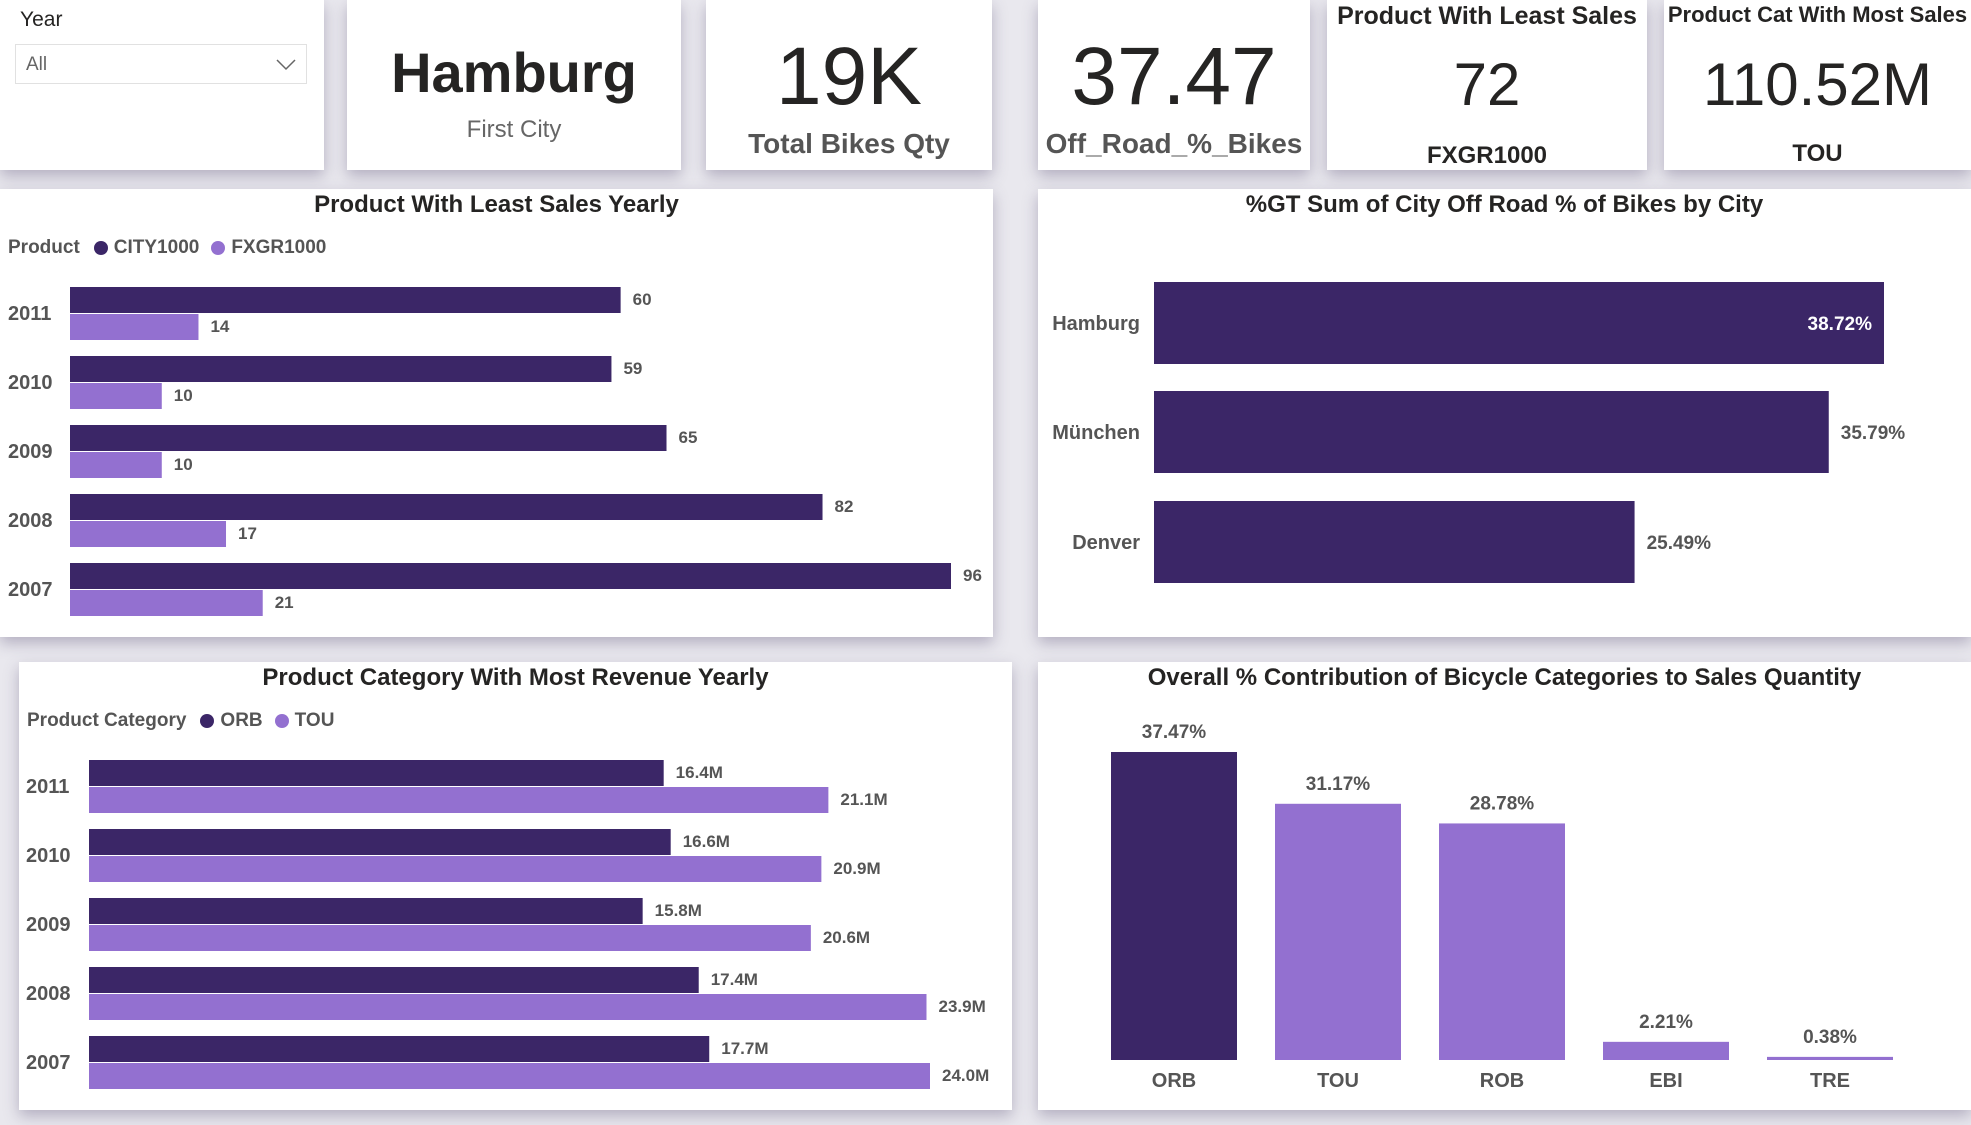 This screenshot has height=1125, width=1971. What do you see at coordinates (1487, 16) in the screenshot?
I see `kpi-title: Product With Least Sales` at bounding box center [1487, 16].